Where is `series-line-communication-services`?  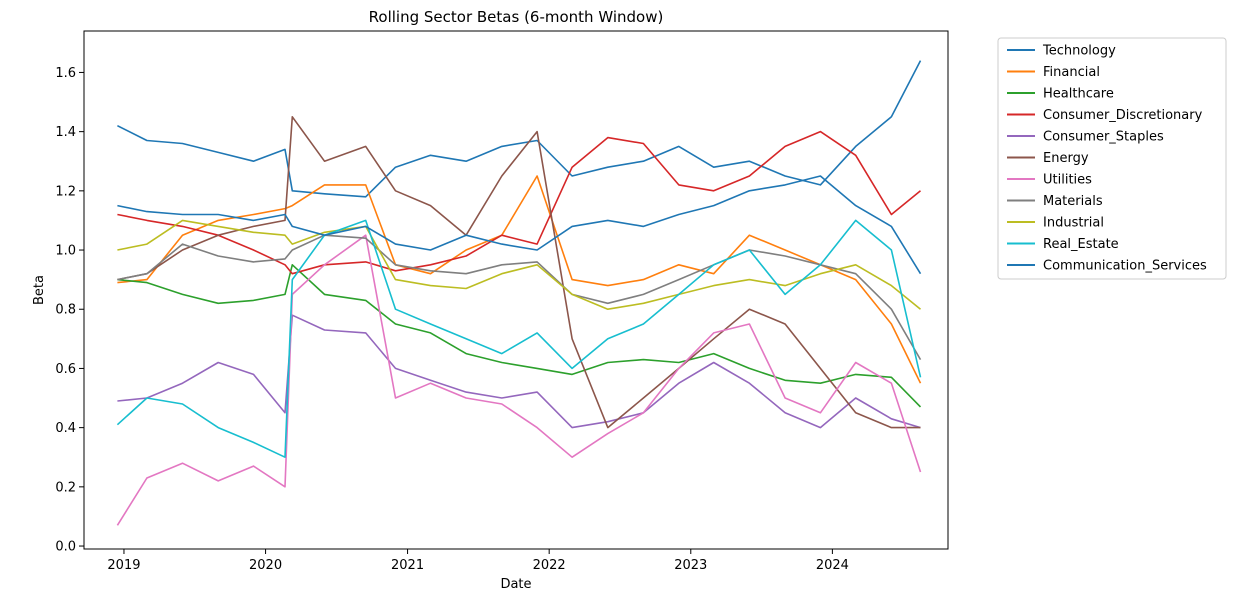
series-line-communication-services is located at coordinates (519, 225).